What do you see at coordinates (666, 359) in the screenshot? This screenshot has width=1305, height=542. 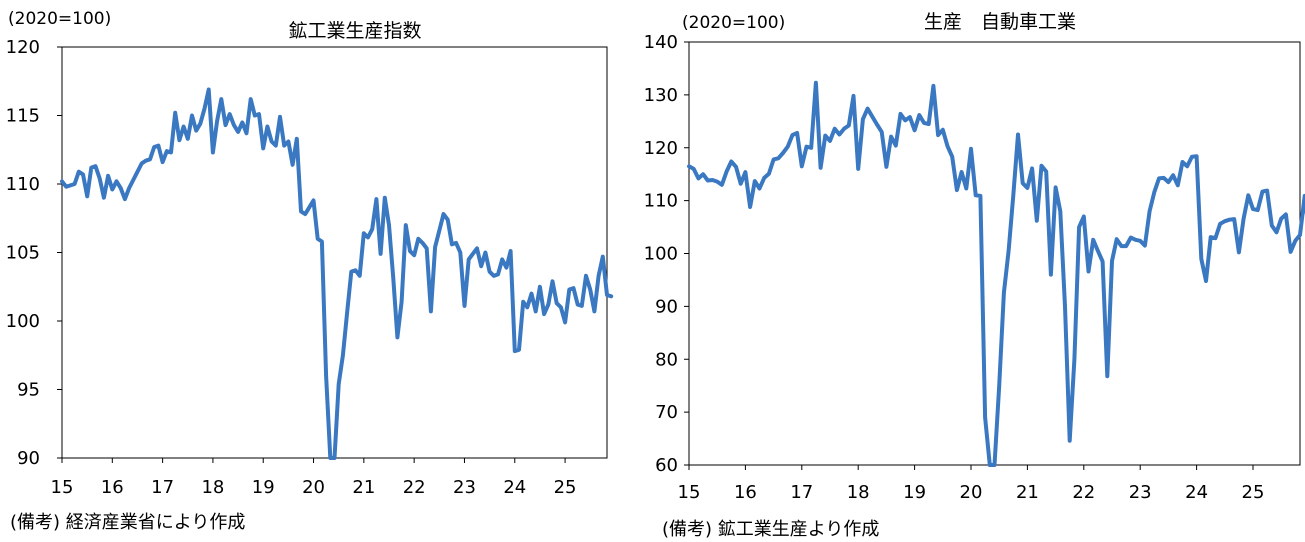 I see `y-tick-label: 80` at bounding box center [666, 359].